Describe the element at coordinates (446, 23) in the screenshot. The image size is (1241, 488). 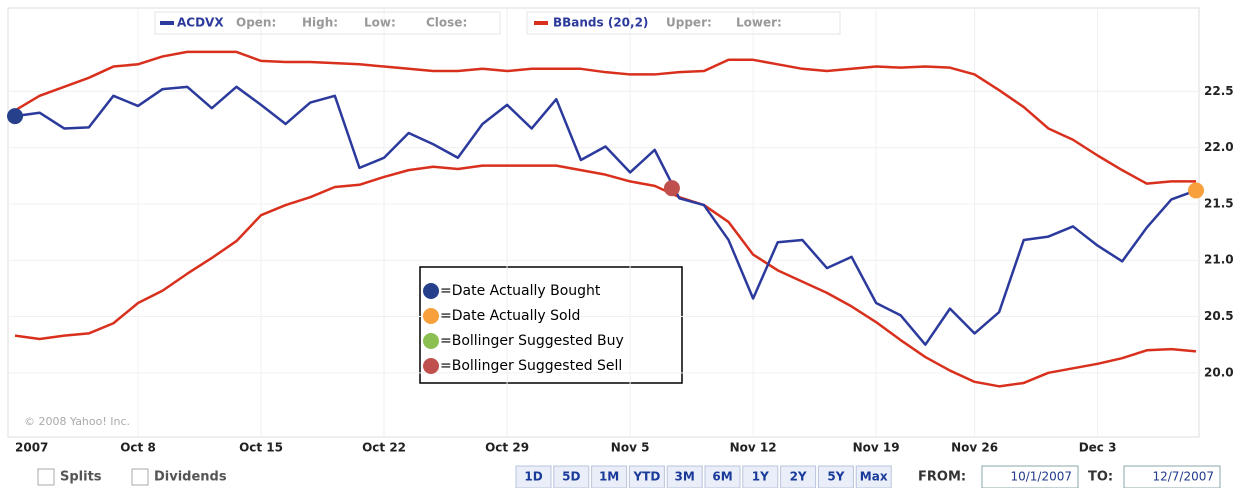
I see `legend-field: Close:` at that location.